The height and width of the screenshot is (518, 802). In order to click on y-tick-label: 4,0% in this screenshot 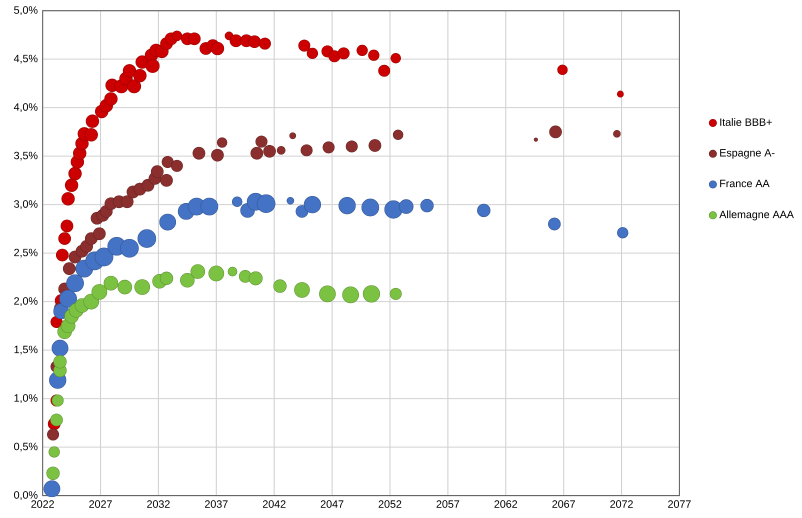, I will do `click(26, 107)`.